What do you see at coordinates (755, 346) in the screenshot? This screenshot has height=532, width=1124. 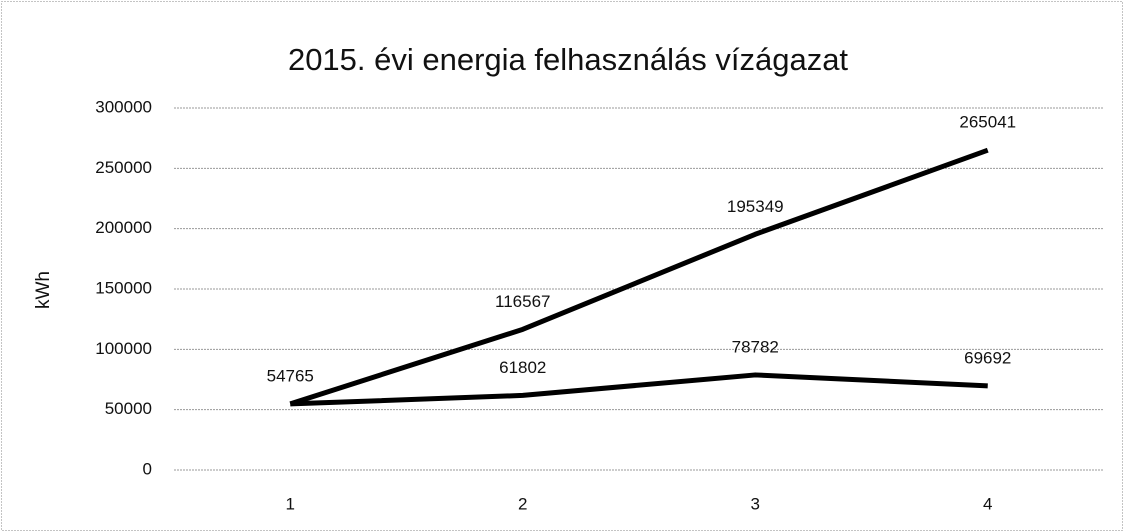 I see `data-label: 78782` at bounding box center [755, 346].